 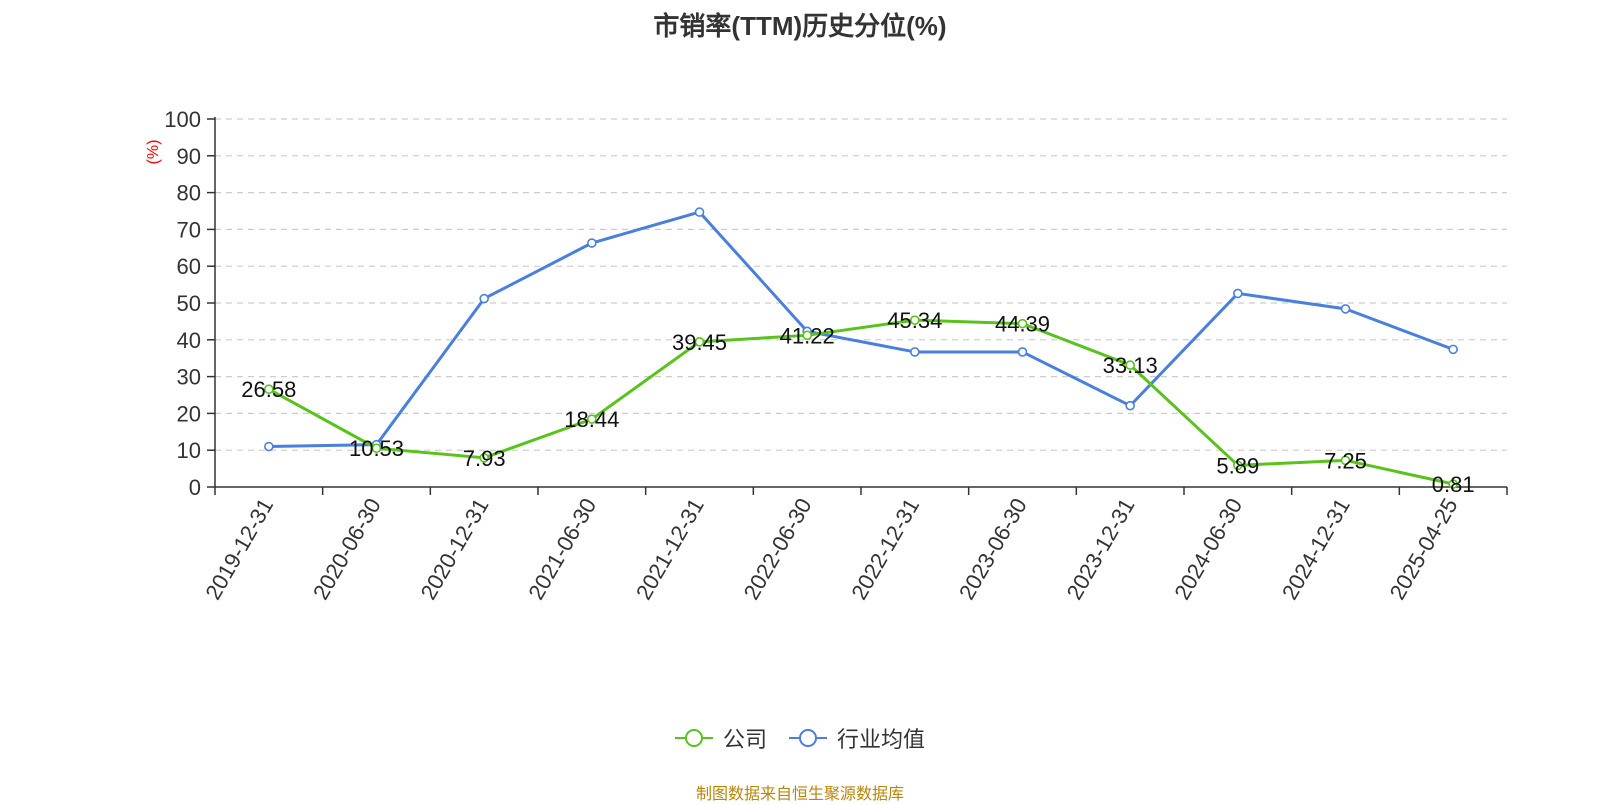 I want to click on data-label: 33.13, so click(x=1130, y=365).